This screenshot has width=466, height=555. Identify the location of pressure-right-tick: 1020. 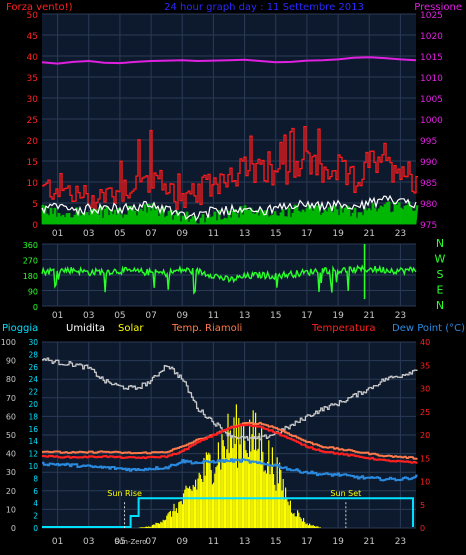
(431, 37).